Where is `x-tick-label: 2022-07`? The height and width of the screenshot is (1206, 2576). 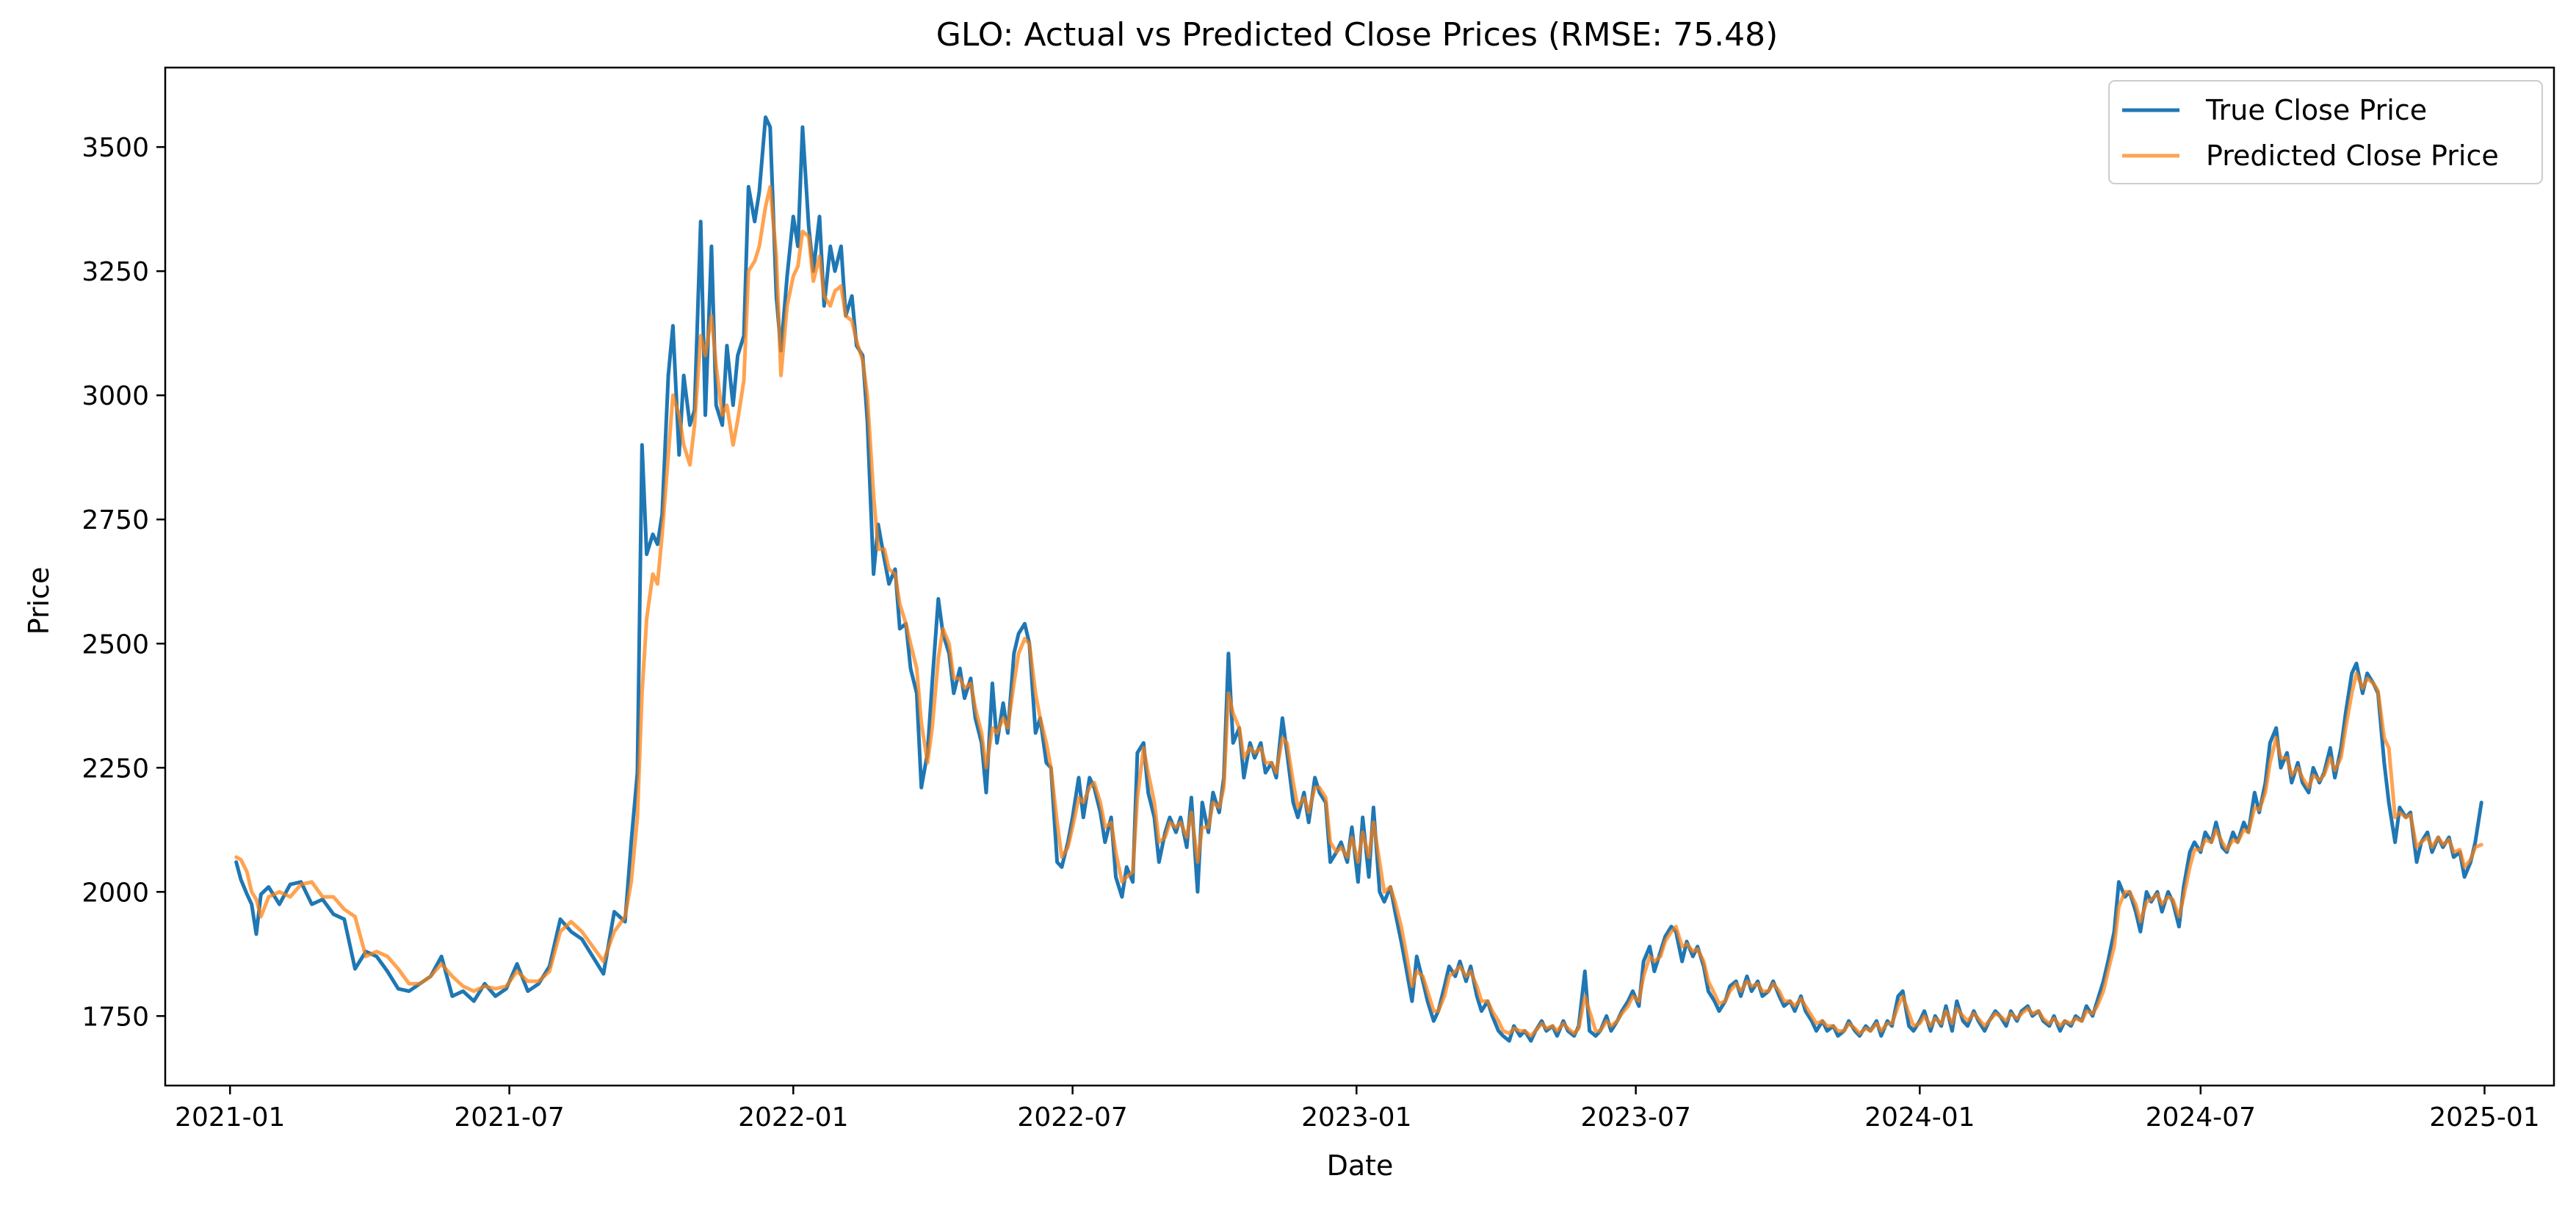 x-tick-label: 2022-07 is located at coordinates (1072, 1117).